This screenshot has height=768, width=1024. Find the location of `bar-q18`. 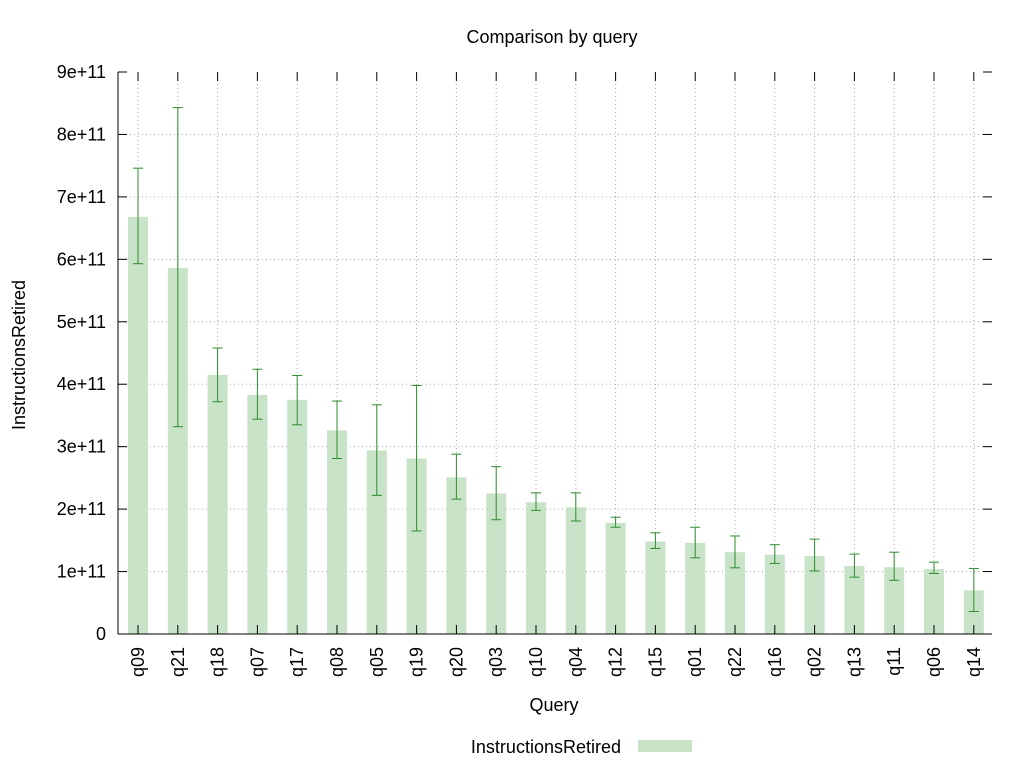

bar-q18 is located at coordinates (217, 504).